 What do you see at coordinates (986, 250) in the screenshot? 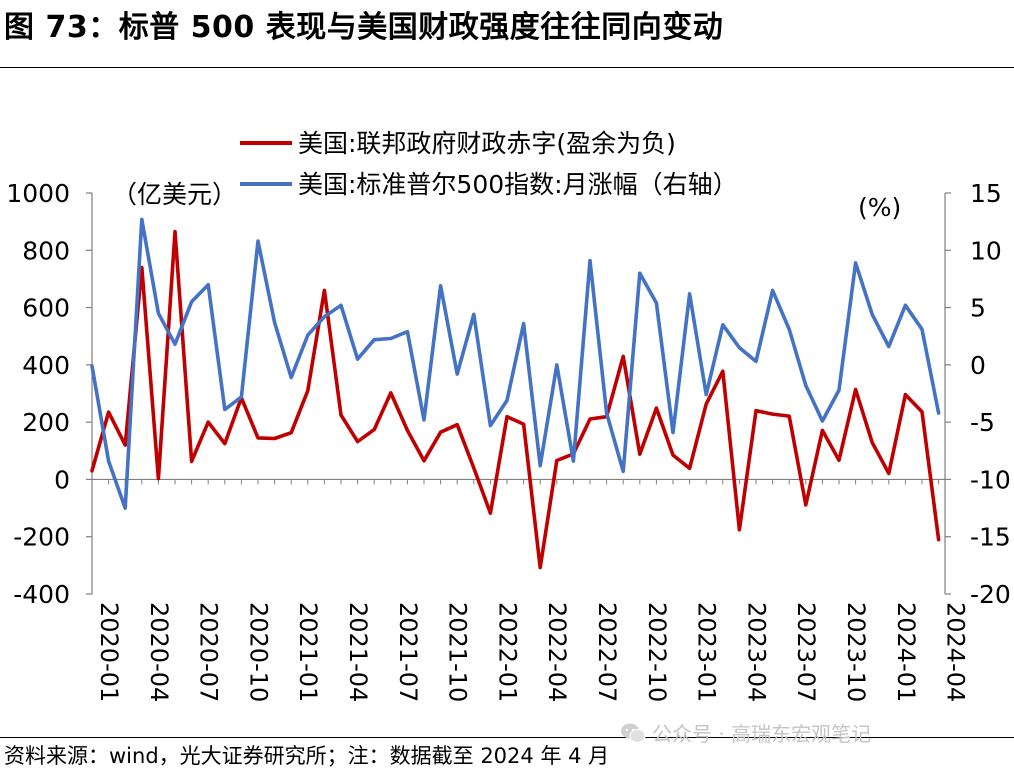
I see `right-tick-label: 10` at bounding box center [986, 250].